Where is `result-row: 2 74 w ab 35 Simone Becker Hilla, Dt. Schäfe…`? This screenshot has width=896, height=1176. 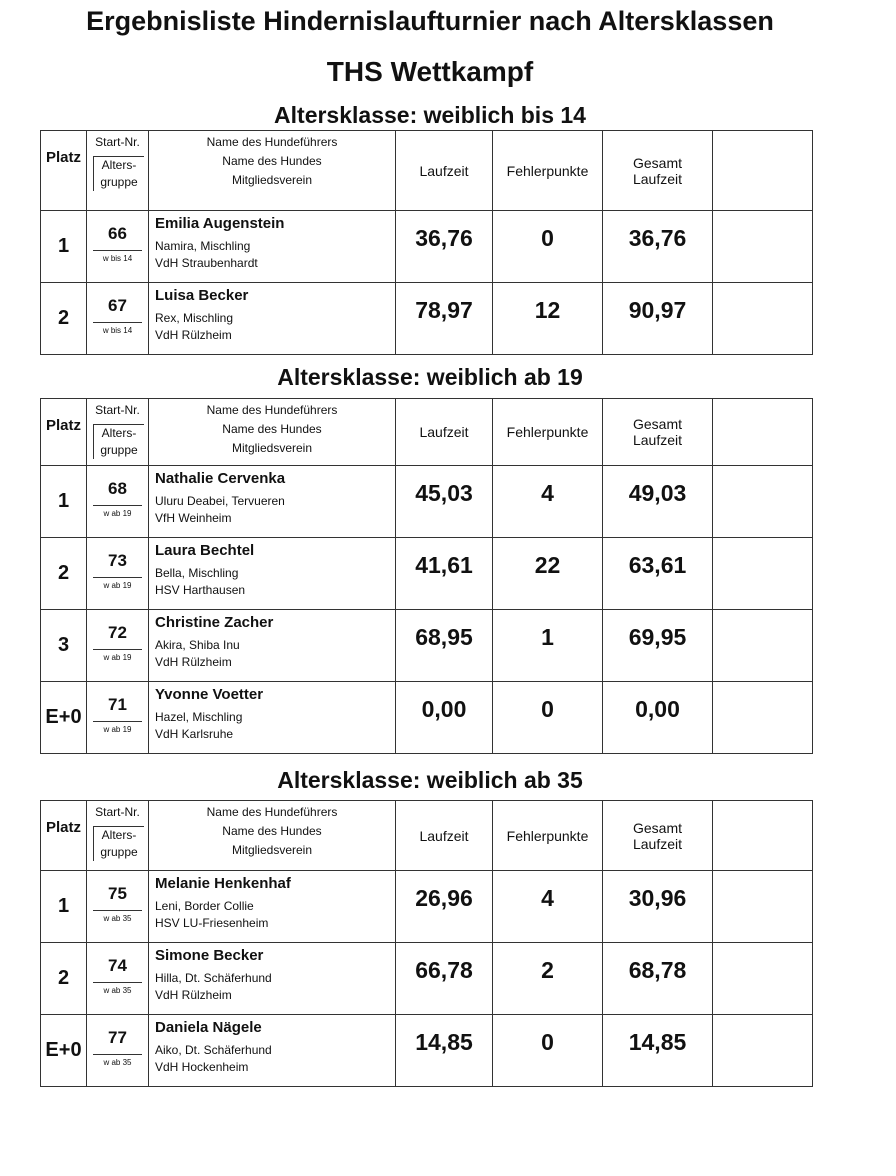
result-row: 2 74 w ab 35 Simone Becker Hilla, Dt. Schäfe… is located at coordinates (426, 978).